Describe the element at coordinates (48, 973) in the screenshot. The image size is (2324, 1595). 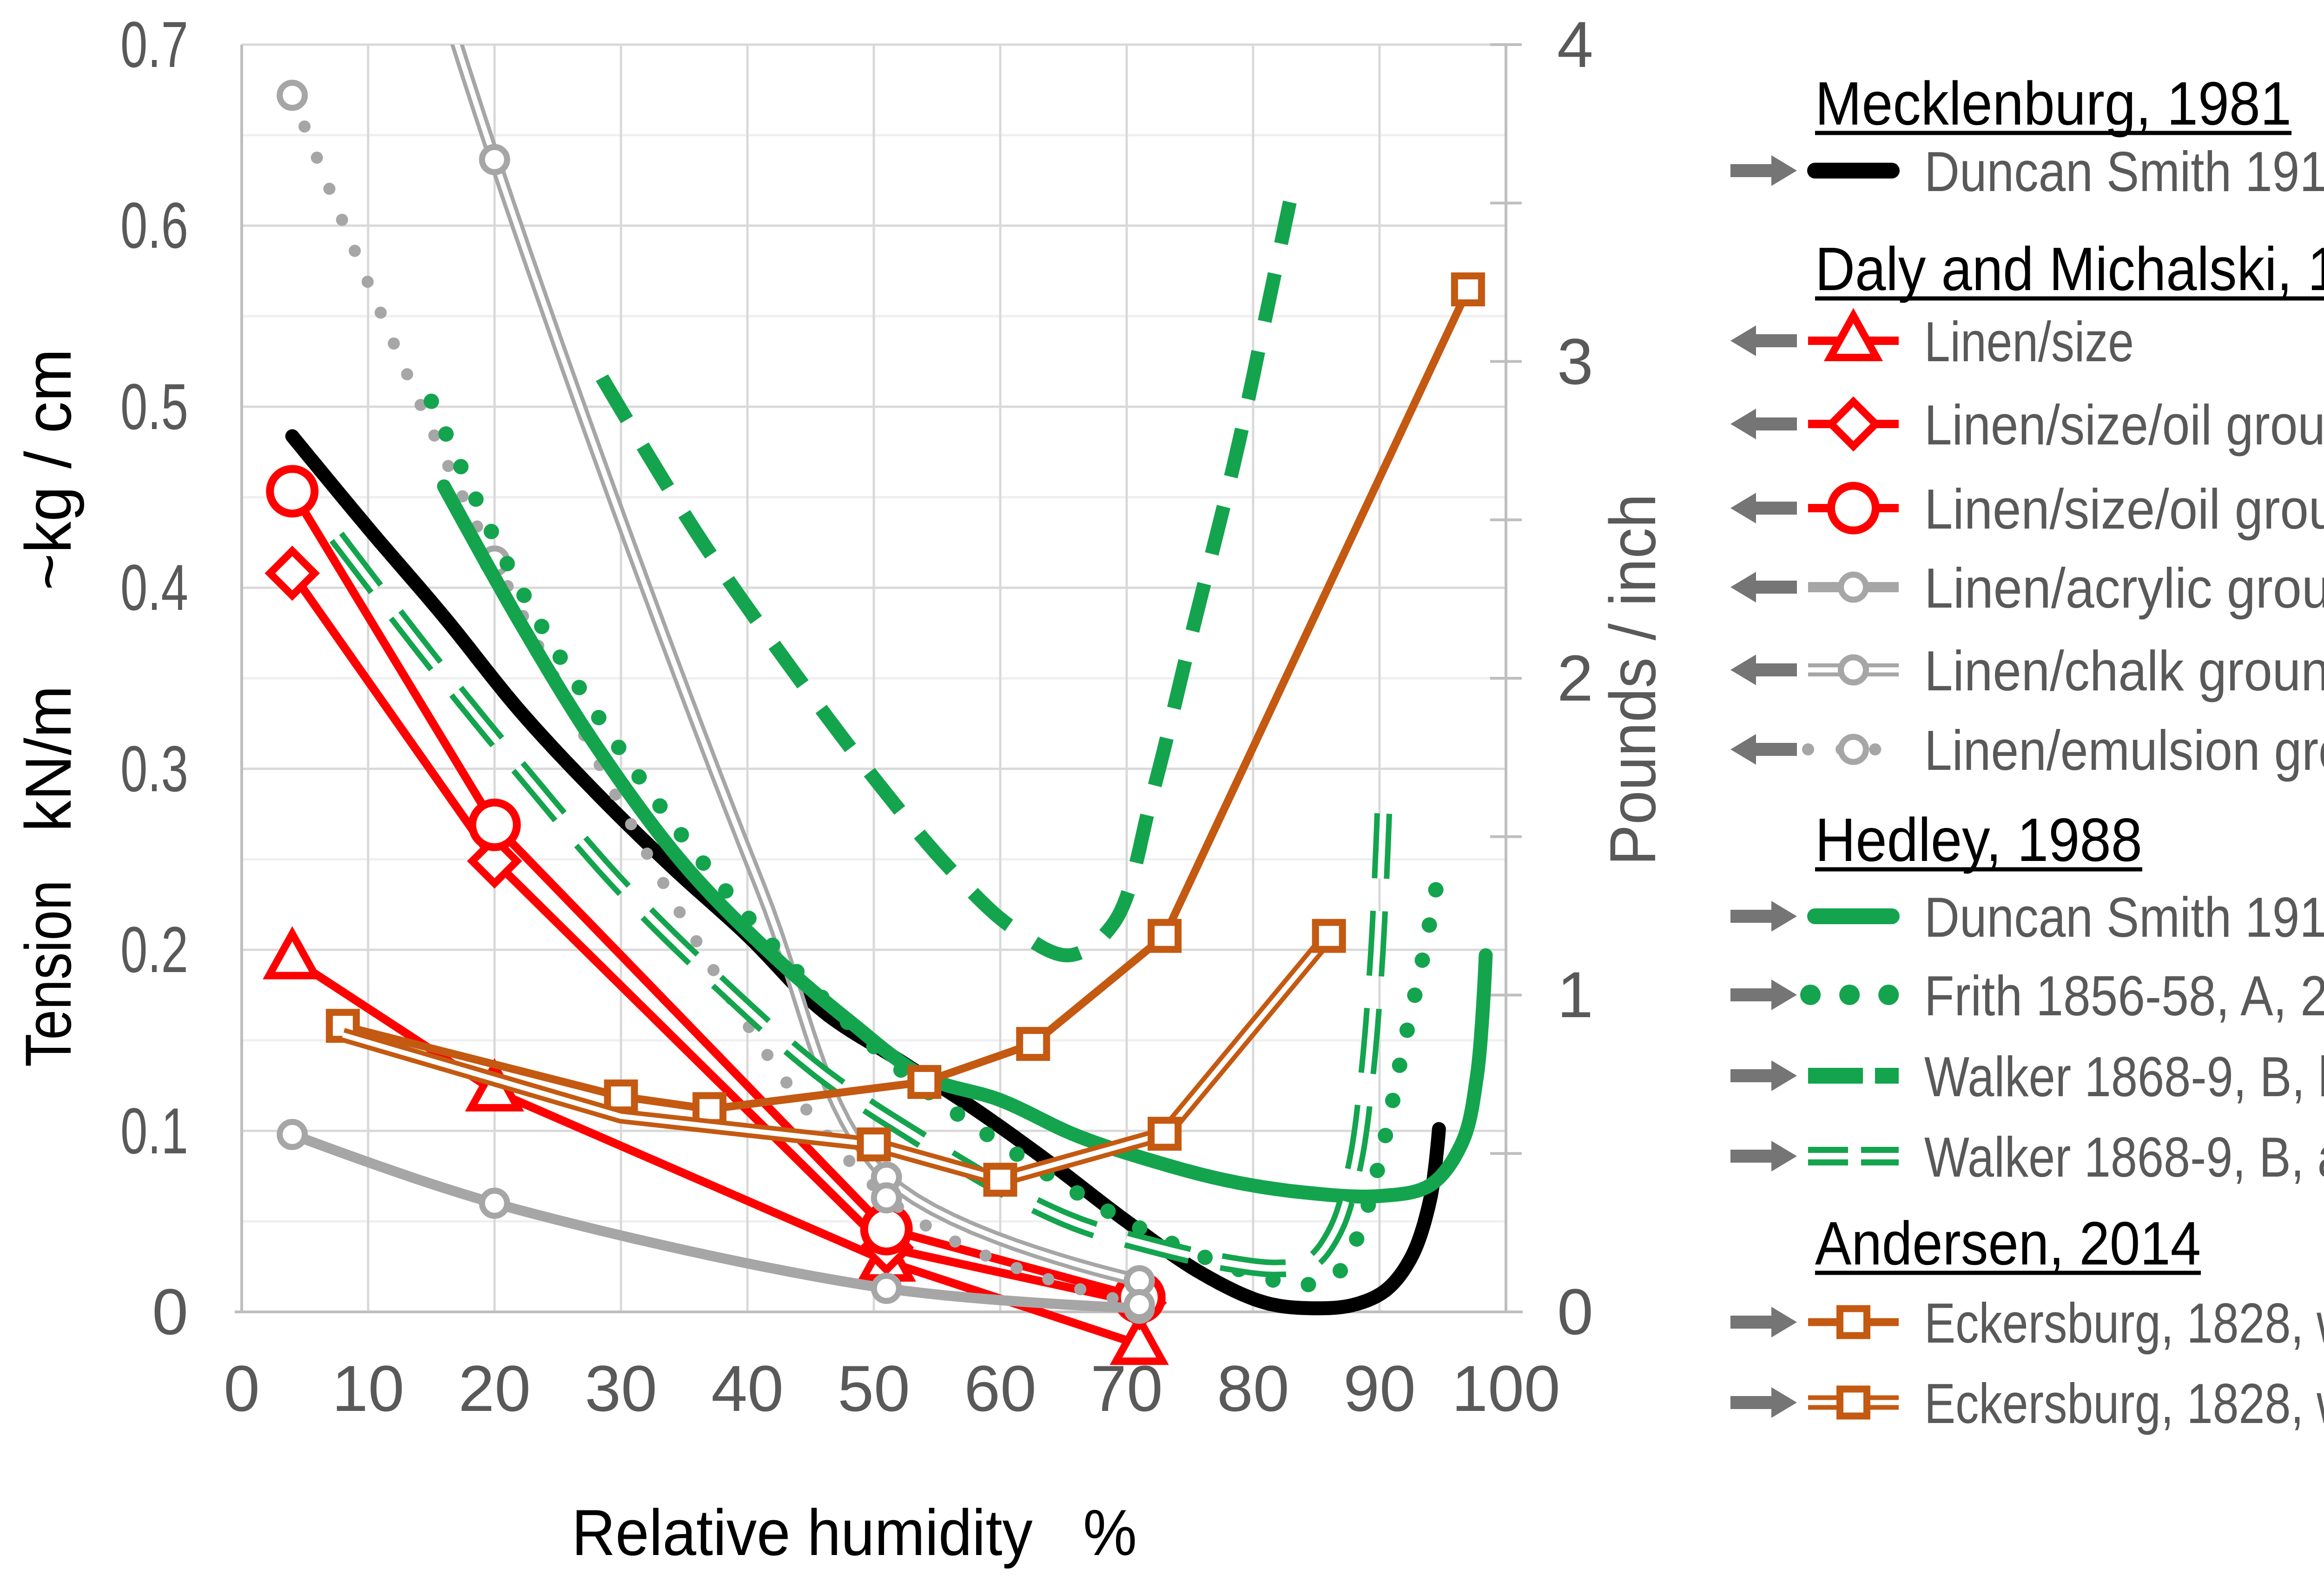
I see `svg-text: Tension` at that location.